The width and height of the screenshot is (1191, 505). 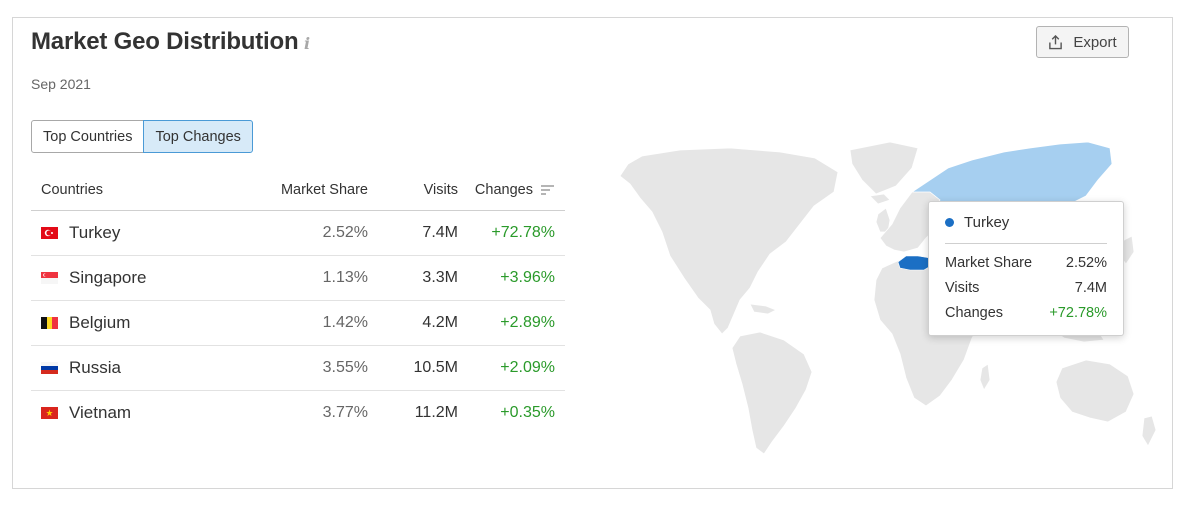 I want to click on north-america-shape, so click(x=729, y=241).